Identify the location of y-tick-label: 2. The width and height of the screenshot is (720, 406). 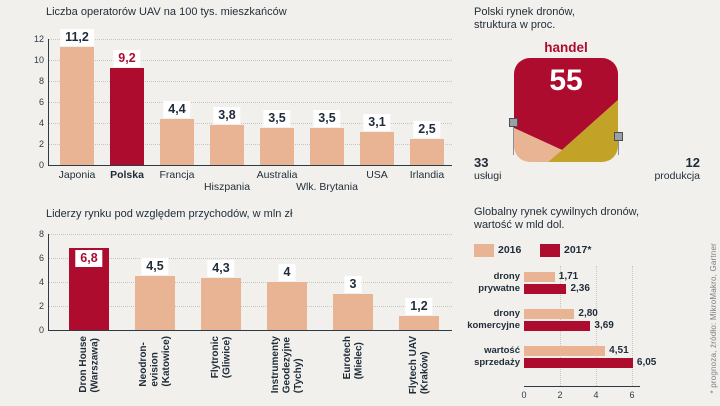
(41, 144).